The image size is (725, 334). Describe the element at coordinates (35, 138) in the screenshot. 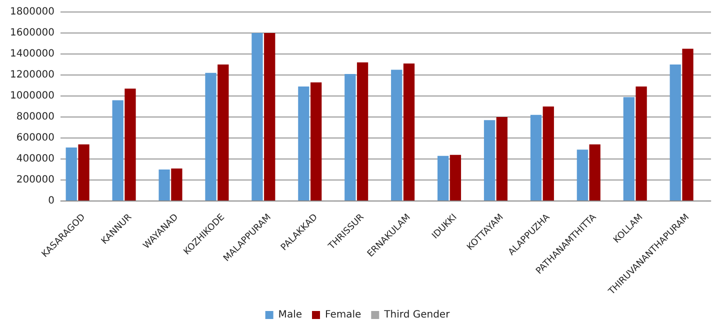

I see `y-tick-label: 600000` at that location.